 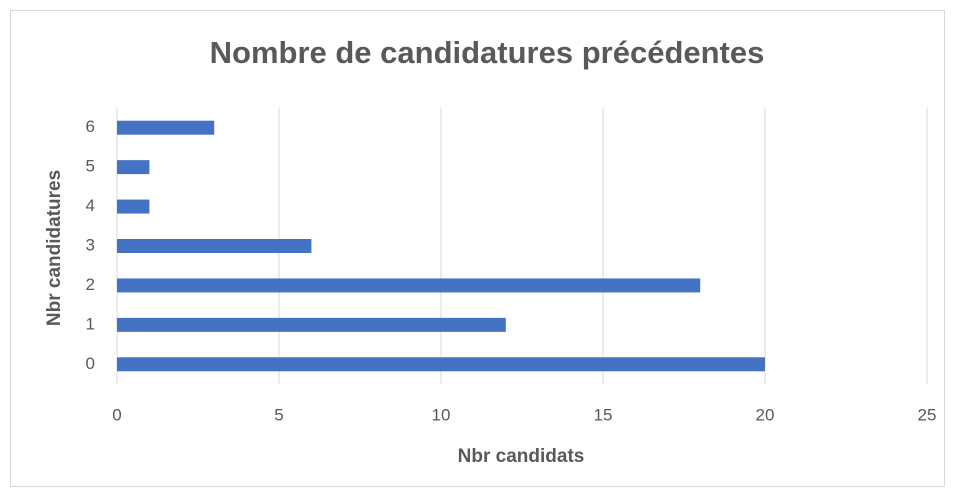 What do you see at coordinates (603, 414) in the screenshot?
I see `x-tick-label: 15` at bounding box center [603, 414].